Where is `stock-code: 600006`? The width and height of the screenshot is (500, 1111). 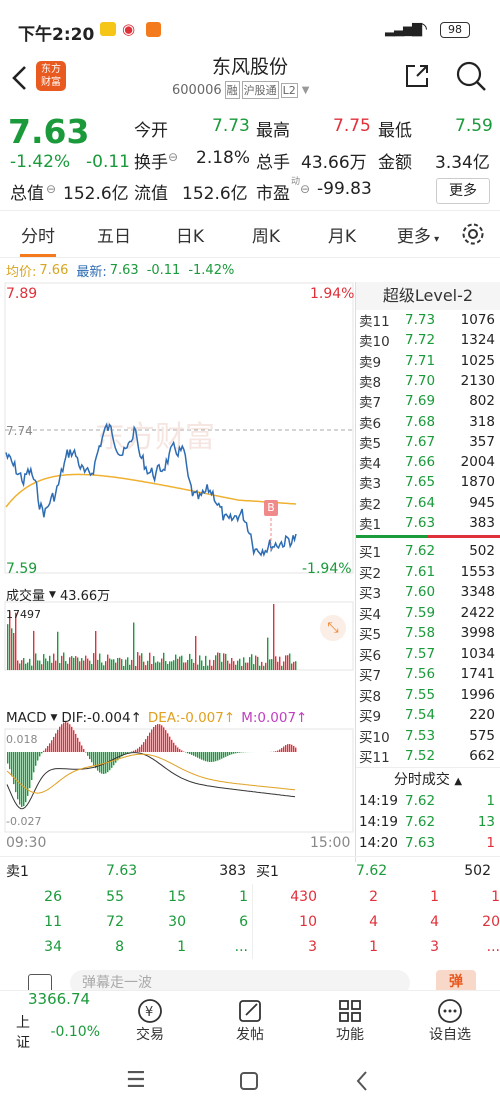 stock-code: 600006 is located at coordinates (197, 90).